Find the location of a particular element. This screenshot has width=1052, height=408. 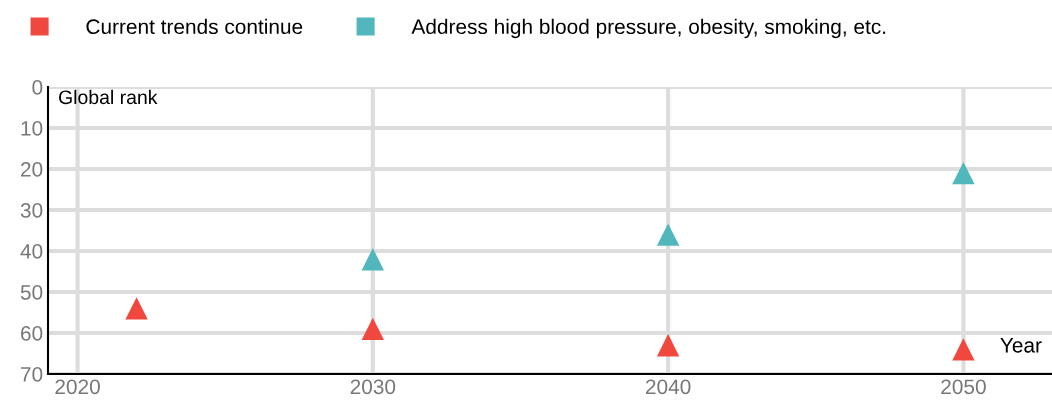

y-tick-label: 50 is located at coordinates (31, 292).